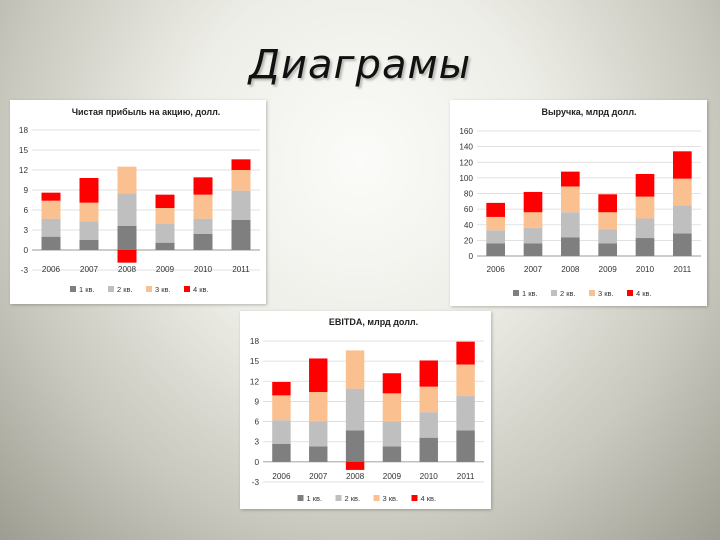 The width and height of the screenshot is (720, 540). I want to click on y-tick-label: 40, so click(469, 225).